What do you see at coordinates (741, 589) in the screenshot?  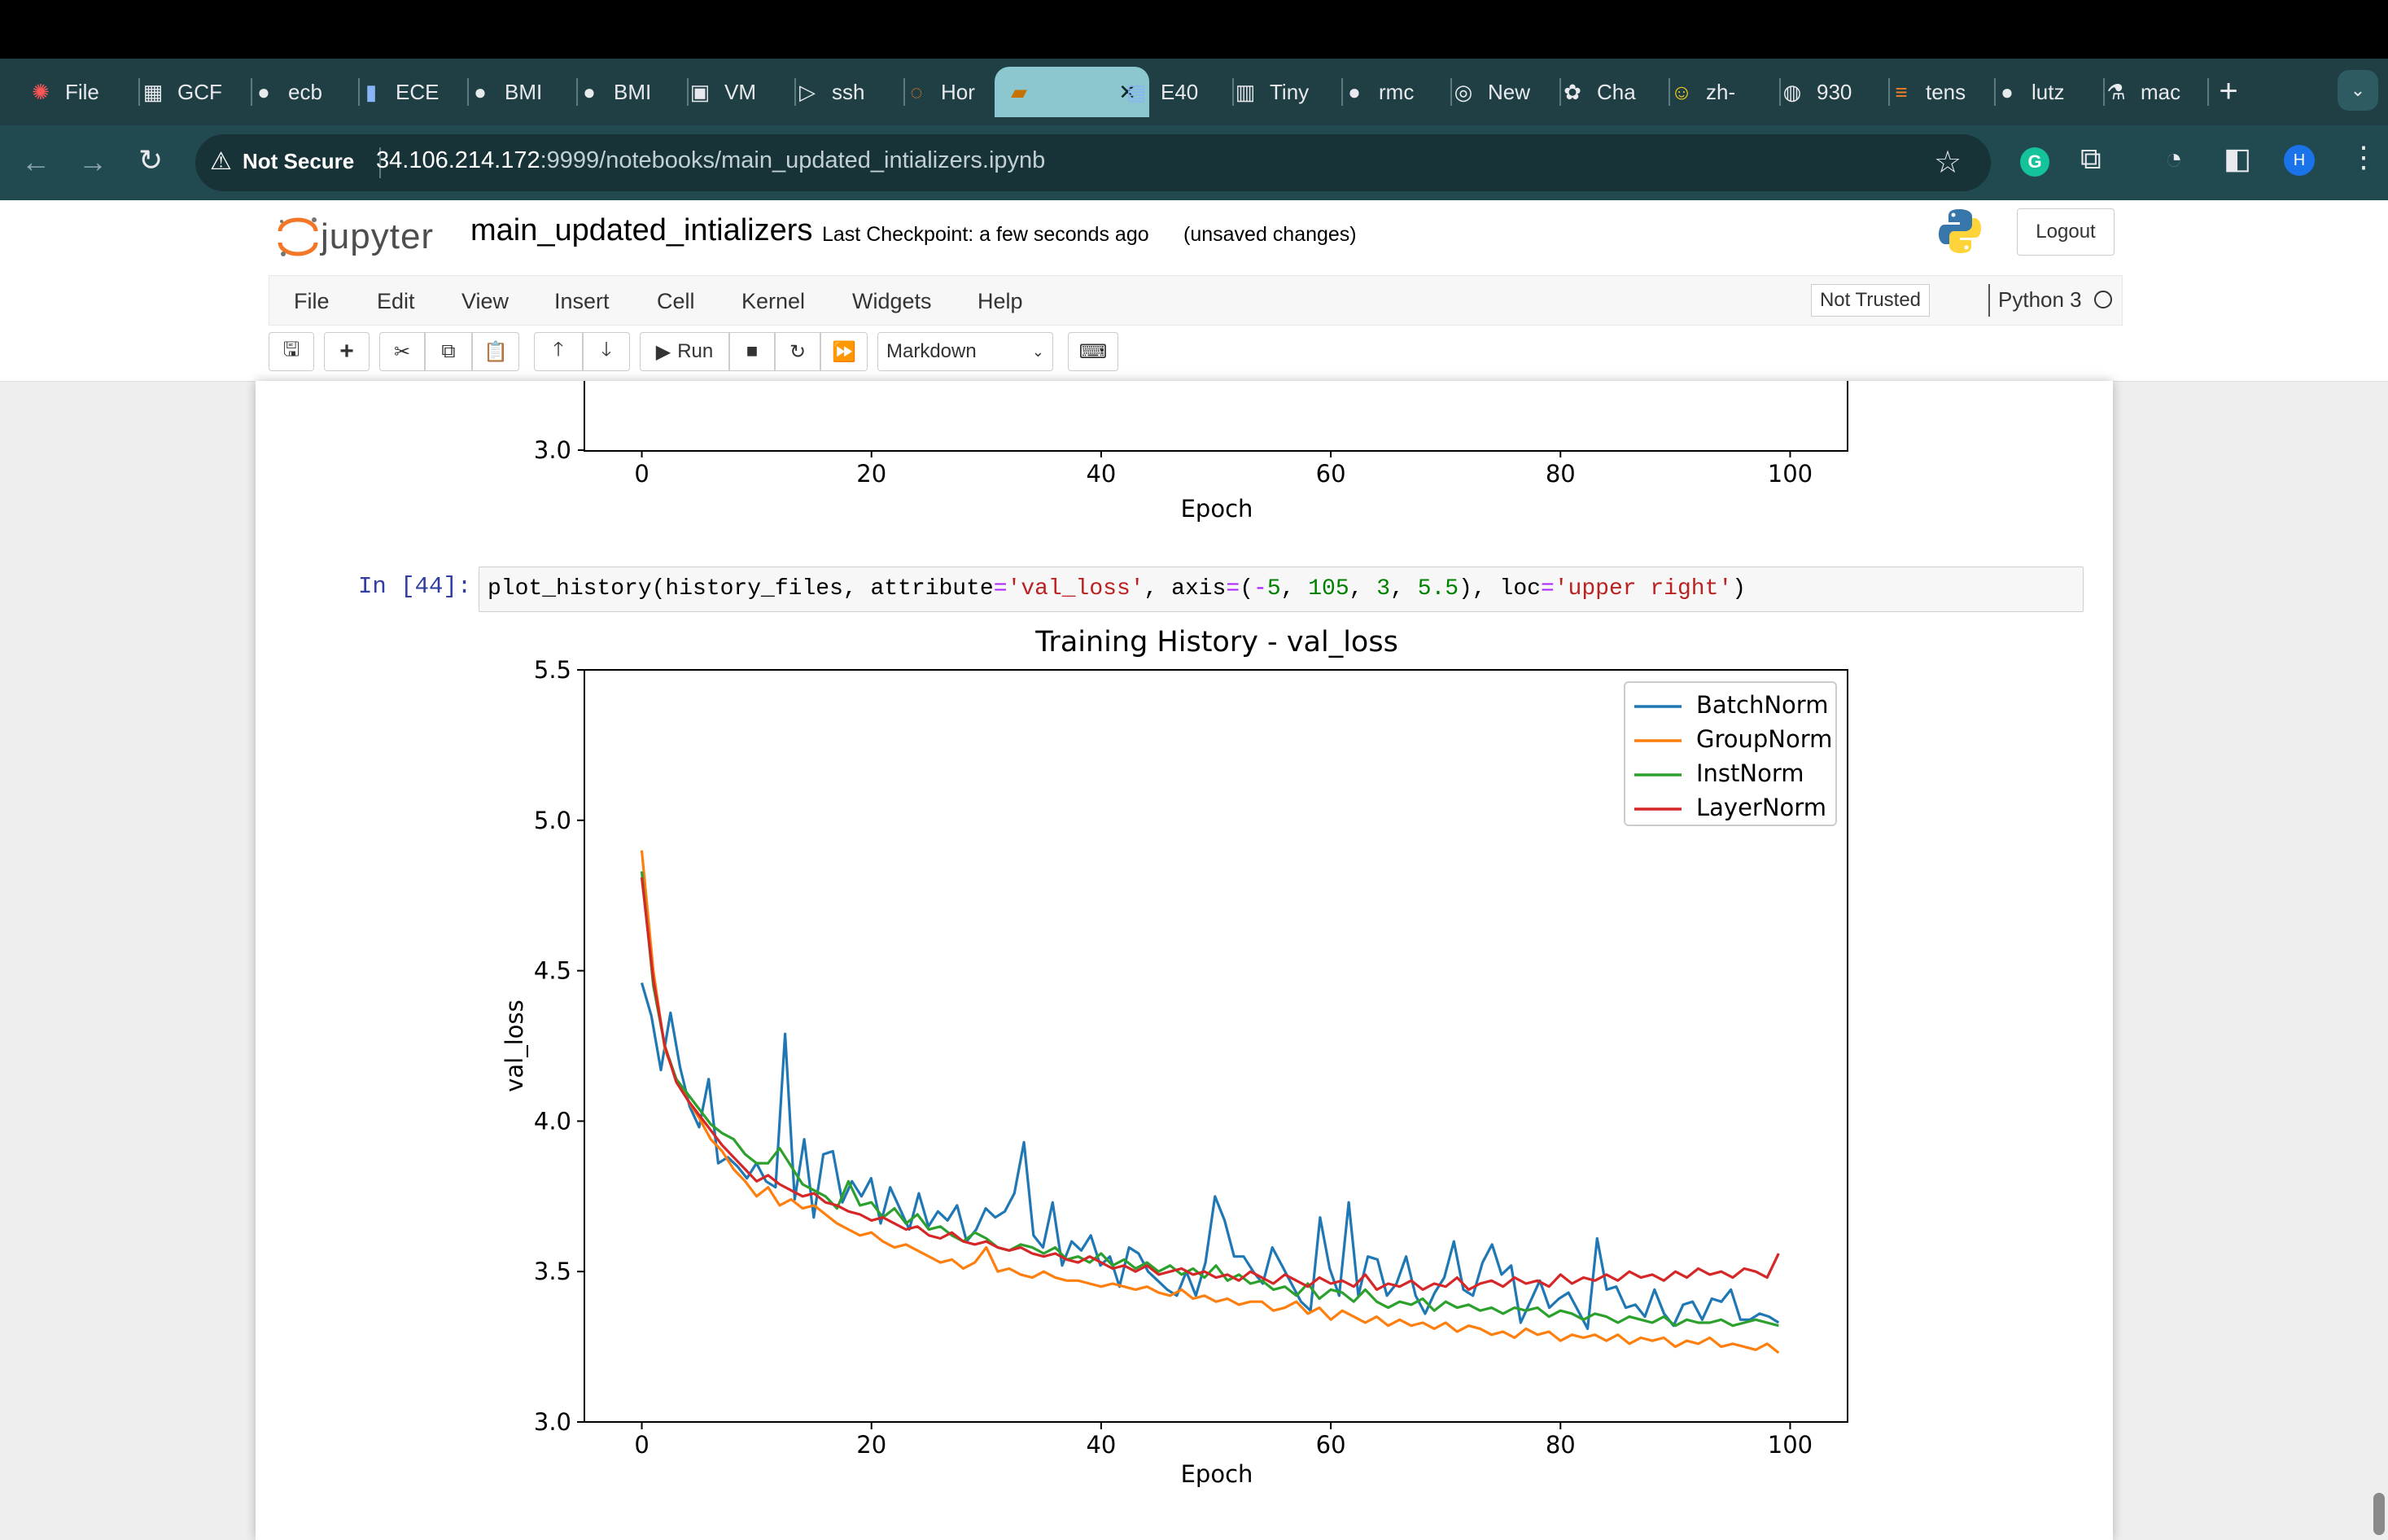 I see `code-fn: plot_history(history_files, attribute` at bounding box center [741, 589].